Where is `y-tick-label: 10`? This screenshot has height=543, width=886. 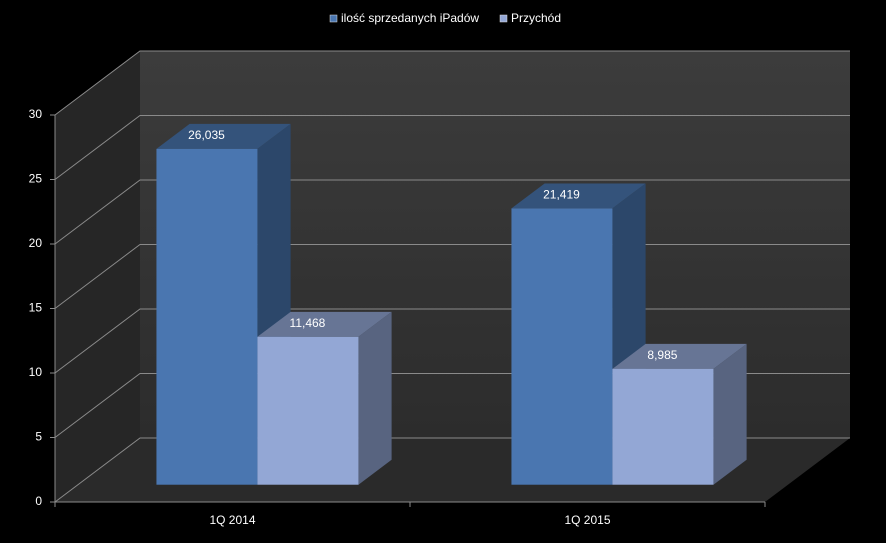 y-tick-label: 10 is located at coordinates (36, 372).